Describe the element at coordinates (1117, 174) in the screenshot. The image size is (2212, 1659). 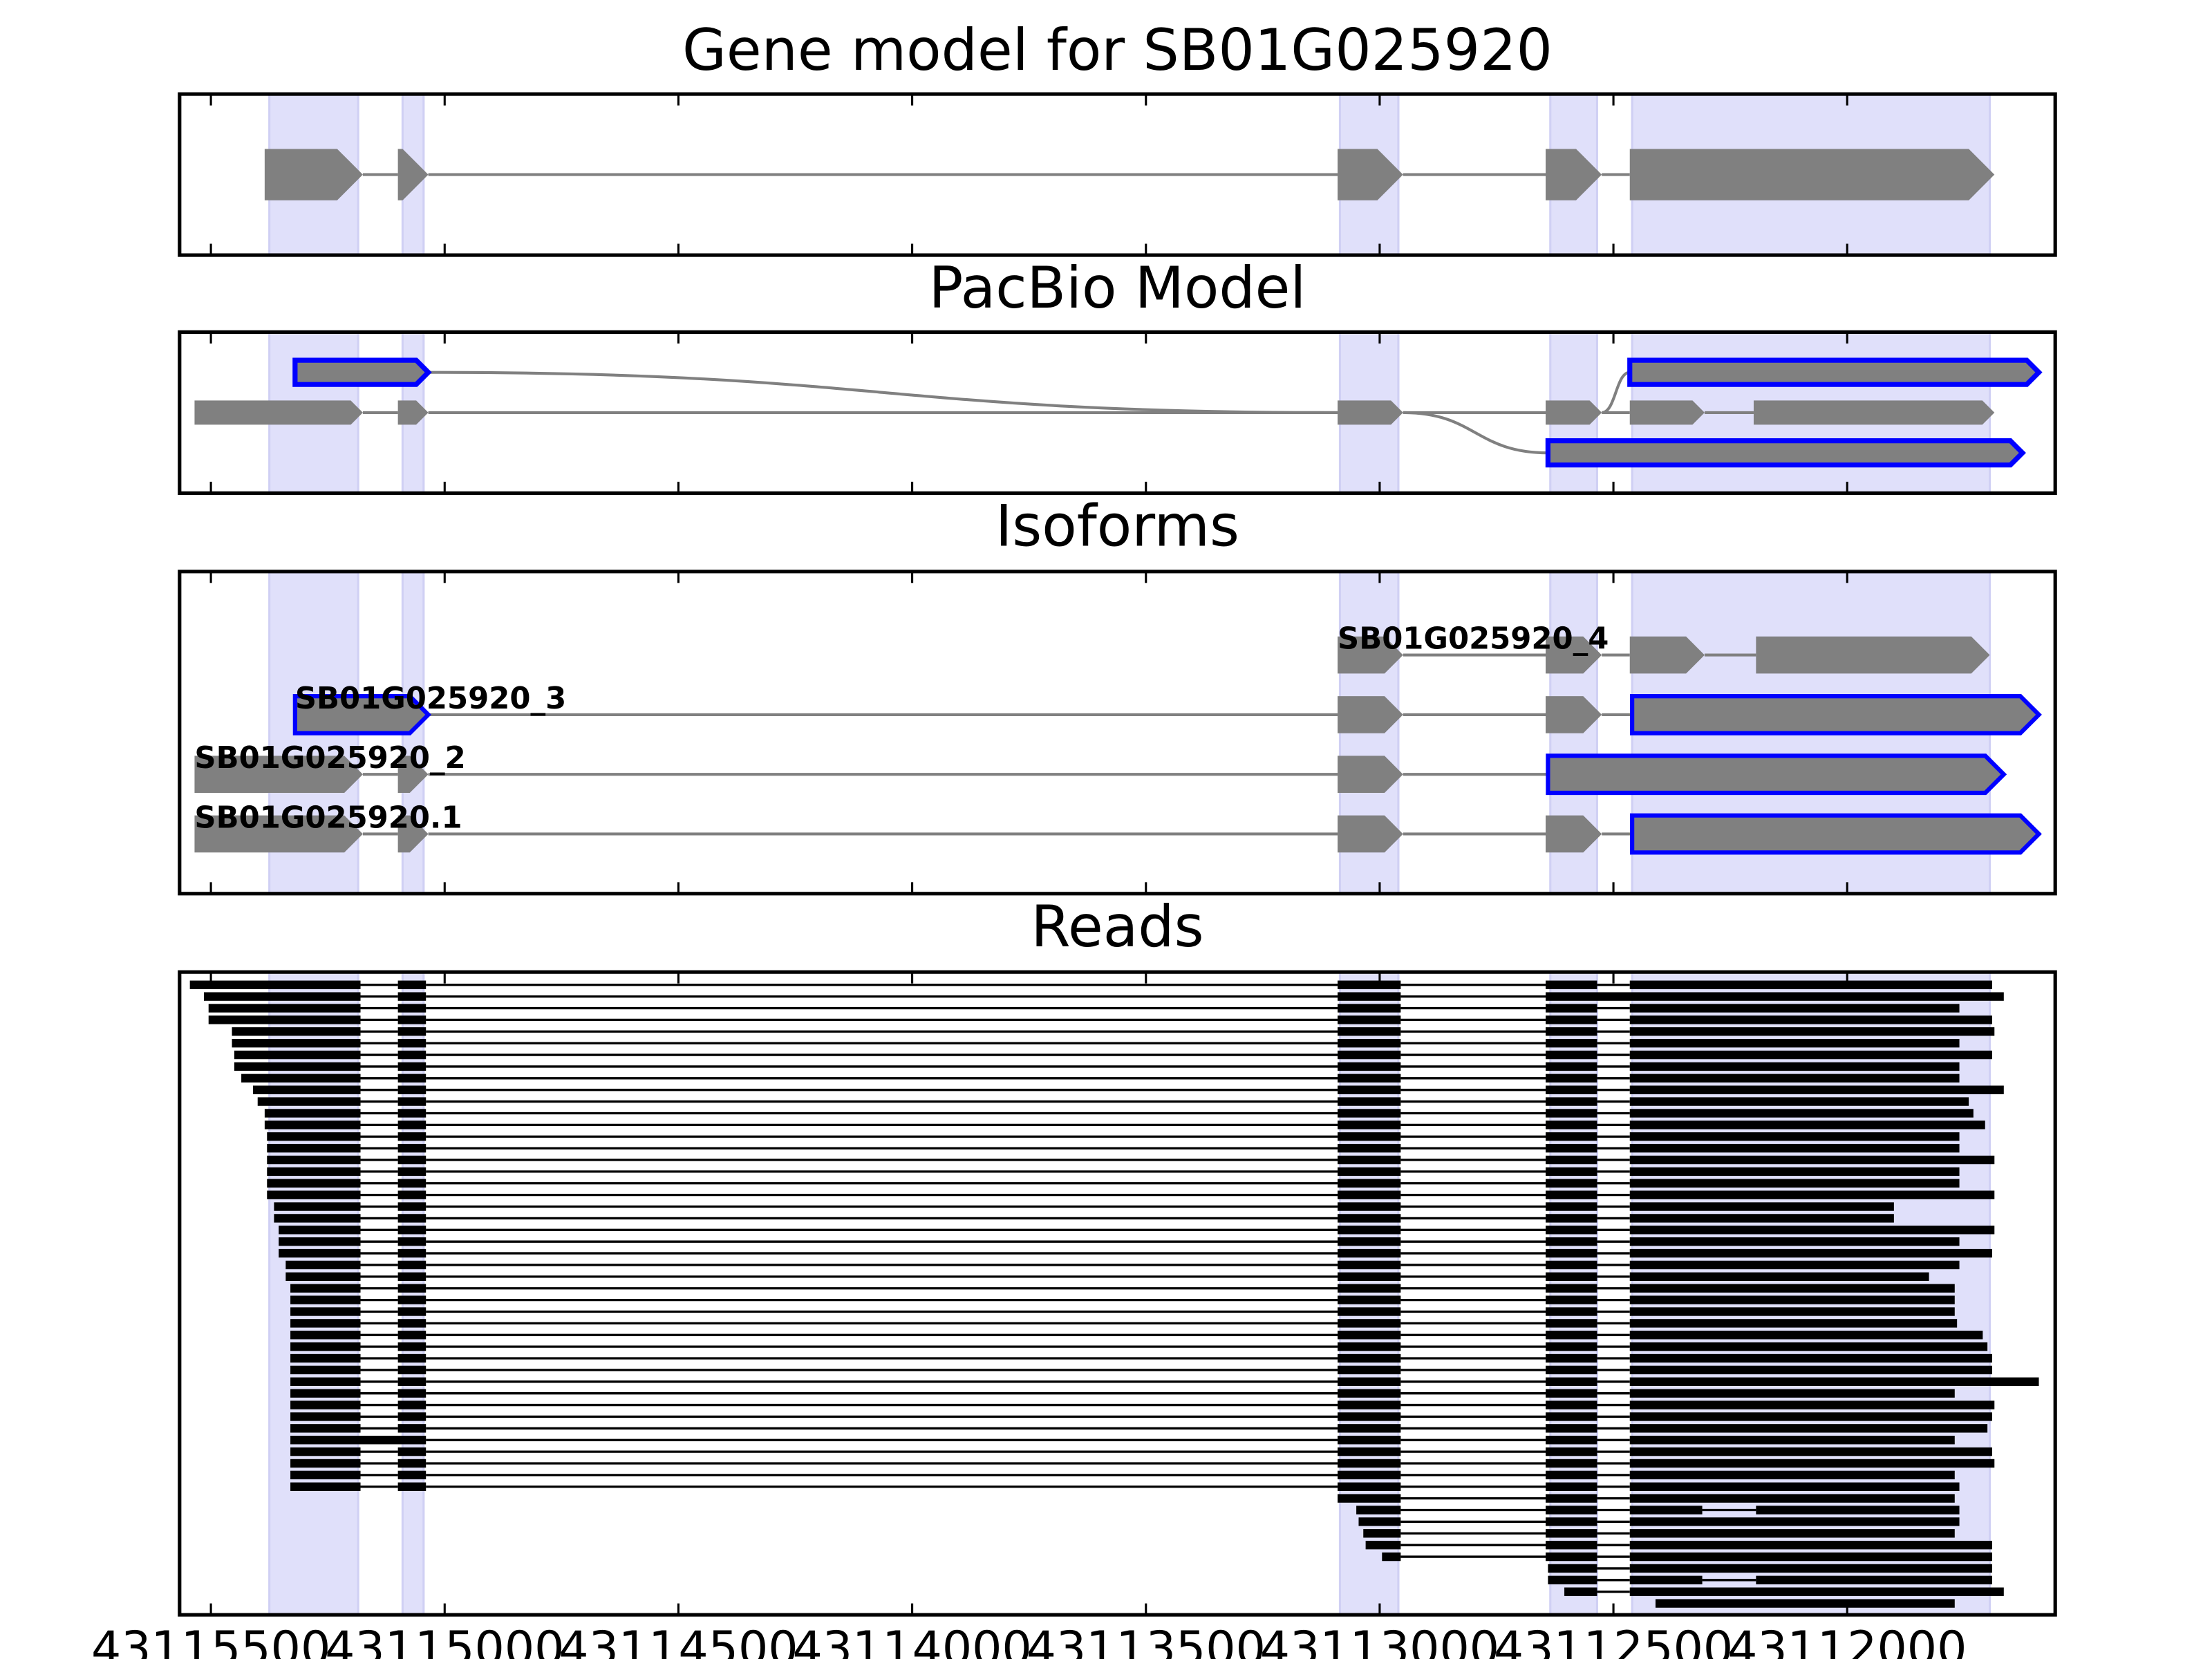
I see `panel-frame` at that location.